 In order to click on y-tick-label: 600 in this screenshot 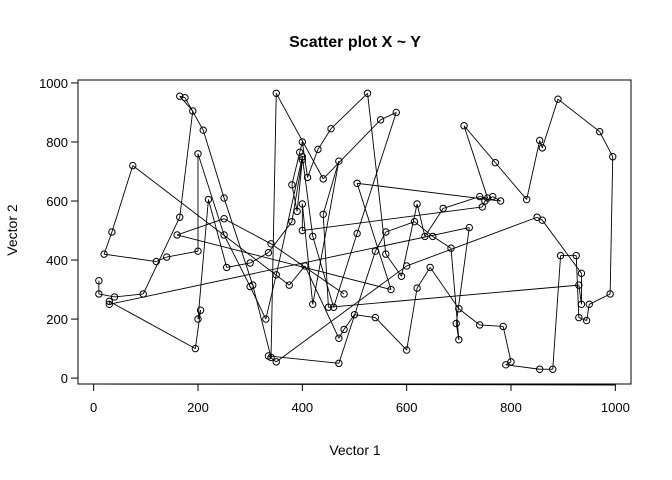, I will do `click(57, 201)`.